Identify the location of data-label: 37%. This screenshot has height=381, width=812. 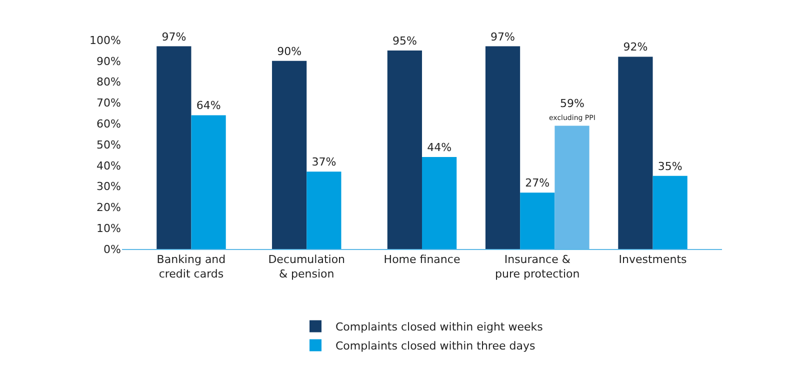
(324, 162).